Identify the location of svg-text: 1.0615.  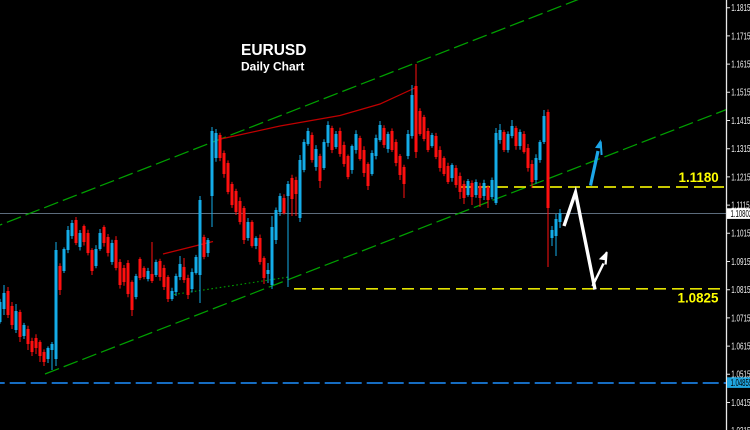
(740, 346).